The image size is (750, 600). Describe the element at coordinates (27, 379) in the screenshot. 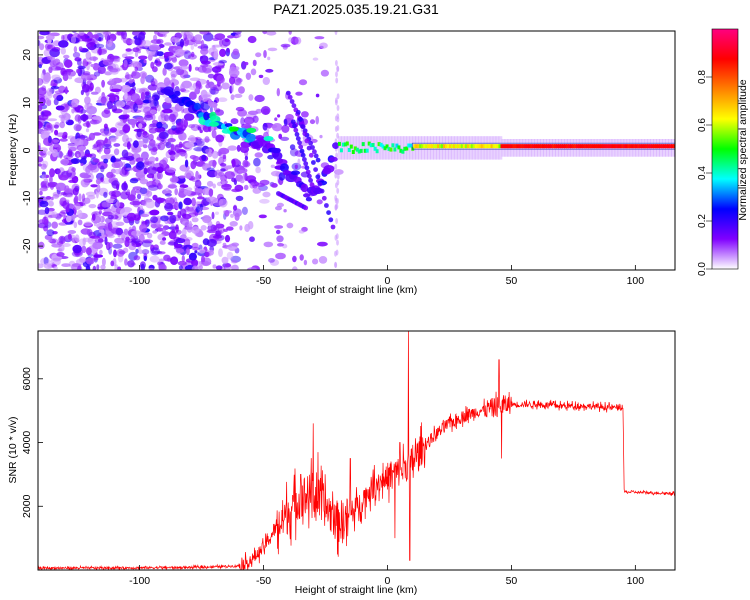

I see `y-tick-label: 6000` at that location.